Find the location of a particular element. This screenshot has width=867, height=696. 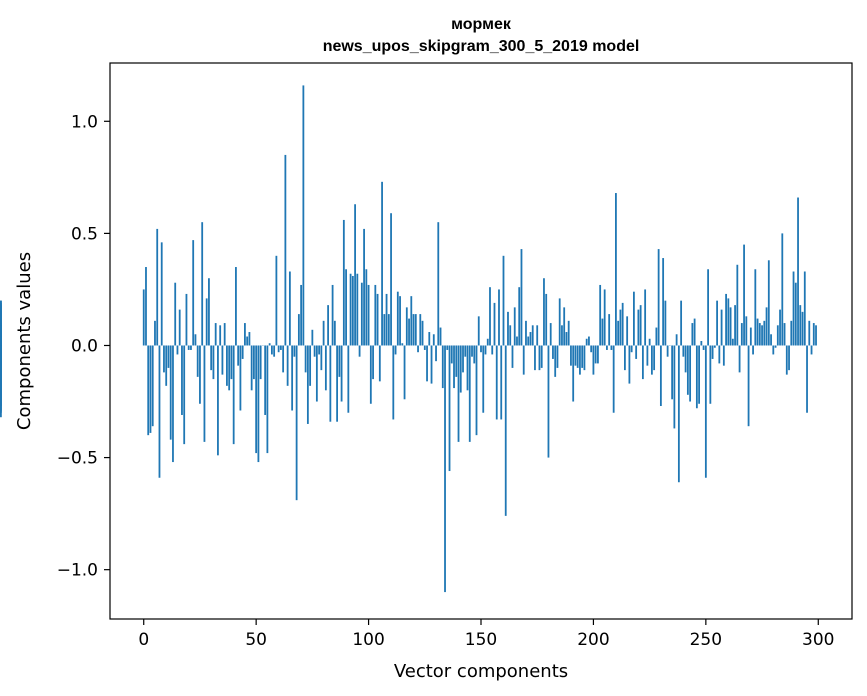

y-tick-label: −1.0 is located at coordinates (77, 571).